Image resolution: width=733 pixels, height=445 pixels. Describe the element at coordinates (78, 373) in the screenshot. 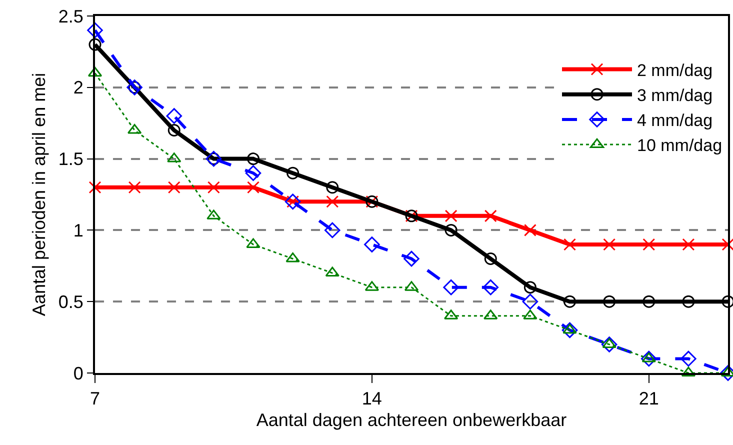

I see `y-tick-label: 0` at that location.